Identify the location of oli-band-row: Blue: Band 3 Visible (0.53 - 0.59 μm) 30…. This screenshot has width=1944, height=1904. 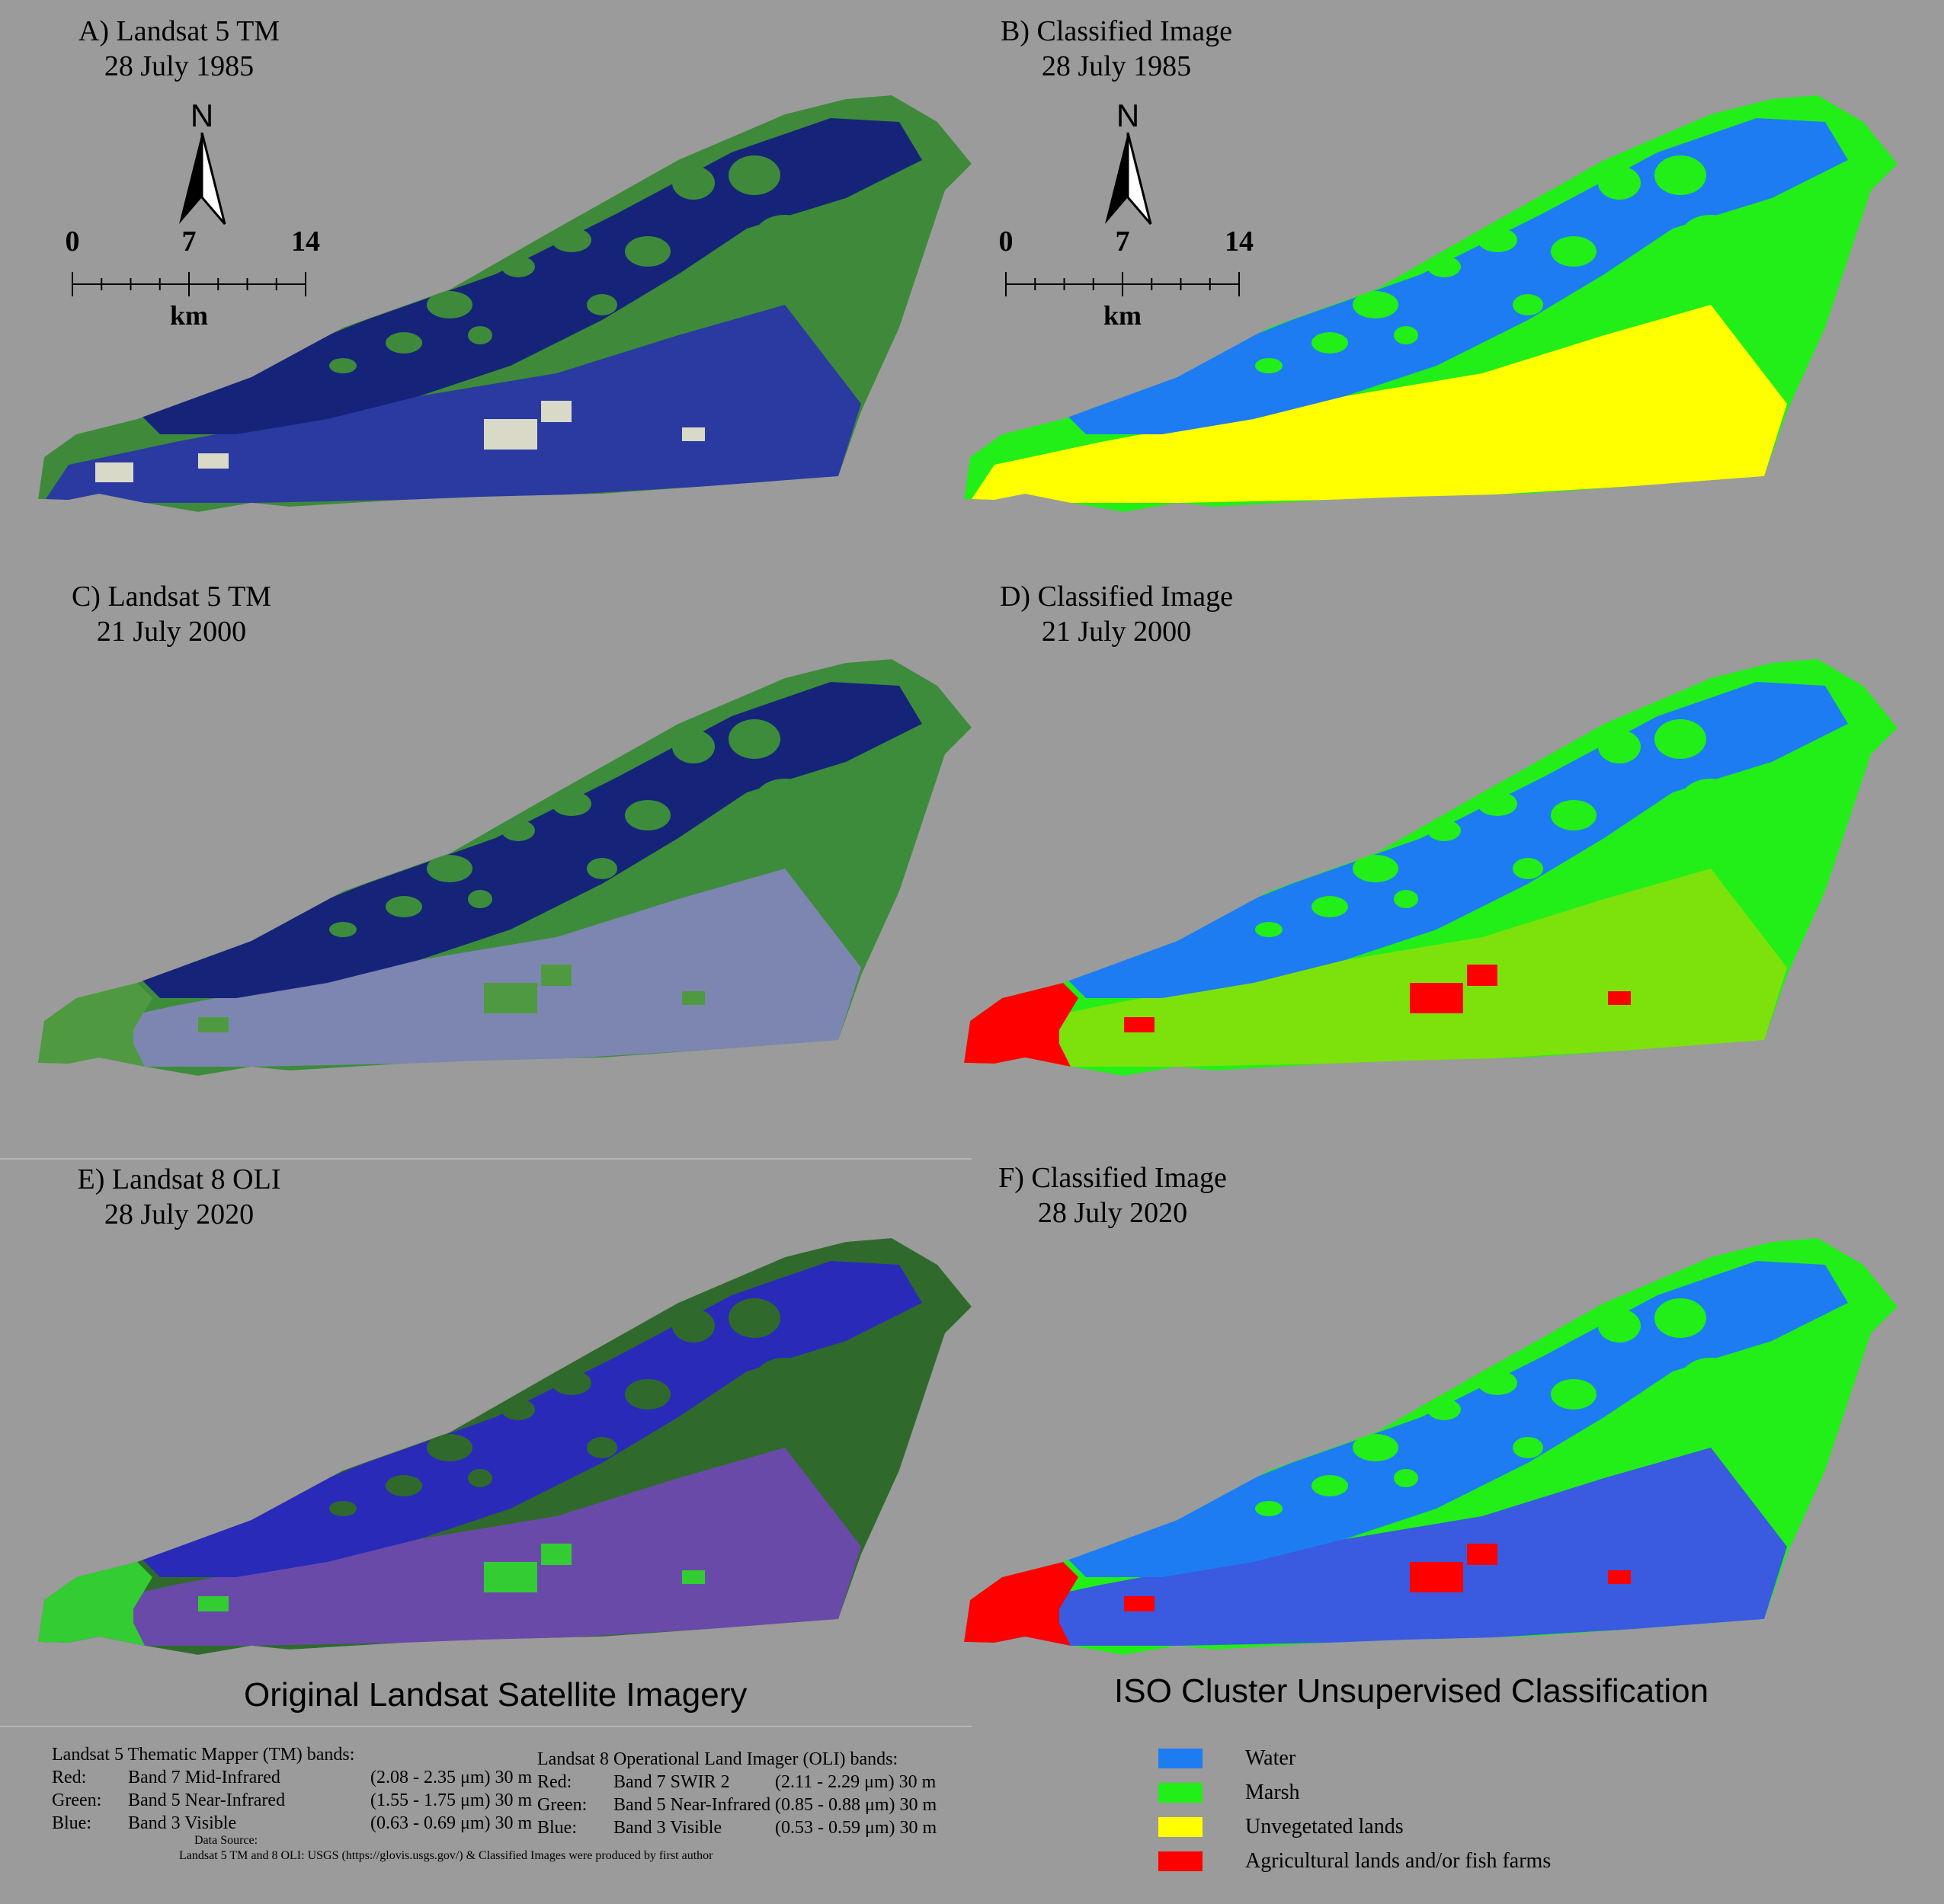
(737, 1827).